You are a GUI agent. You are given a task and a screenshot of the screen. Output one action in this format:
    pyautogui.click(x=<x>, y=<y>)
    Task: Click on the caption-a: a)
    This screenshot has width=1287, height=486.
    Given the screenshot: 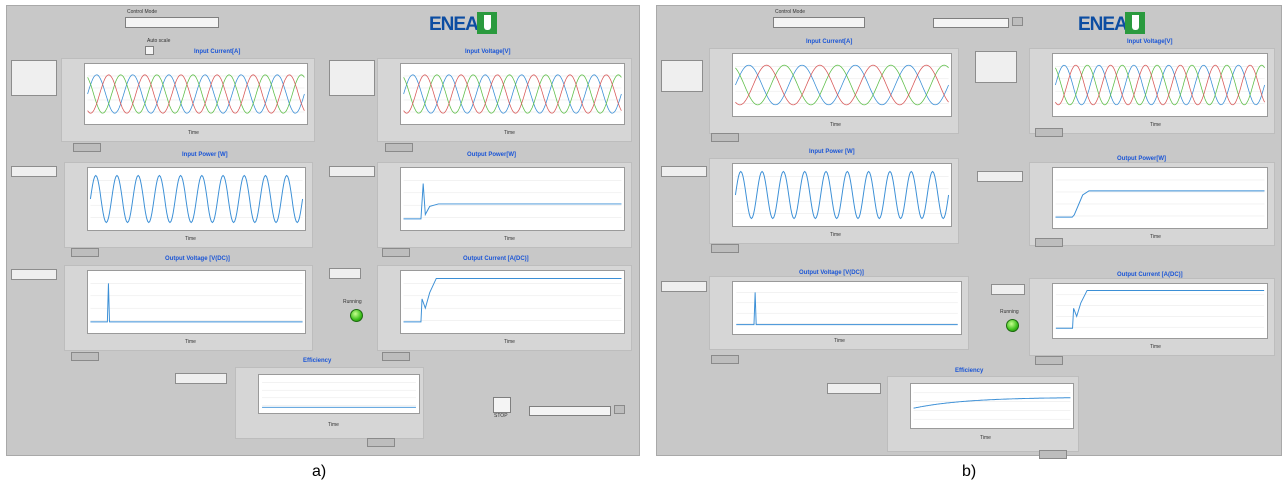 What is the action you would take?
    pyautogui.click(x=319, y=471)
    